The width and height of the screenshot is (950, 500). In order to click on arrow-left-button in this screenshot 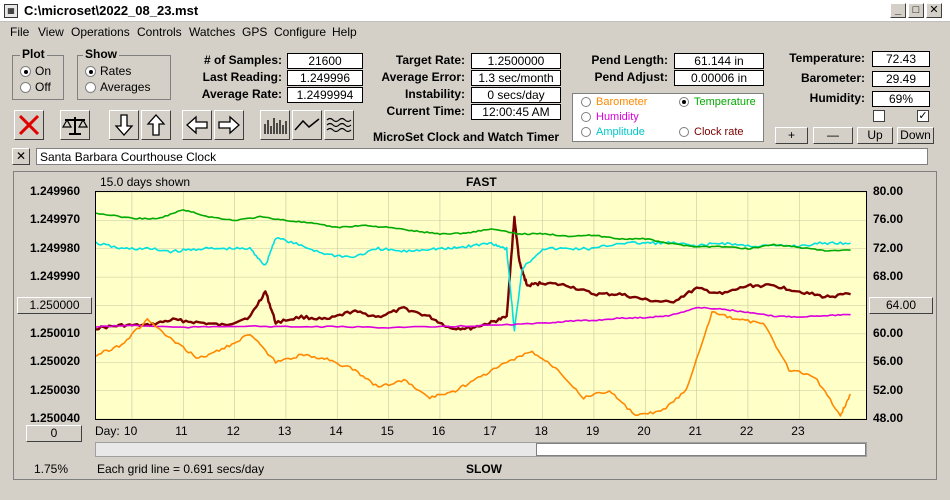, I will do `click(197, 125)`.